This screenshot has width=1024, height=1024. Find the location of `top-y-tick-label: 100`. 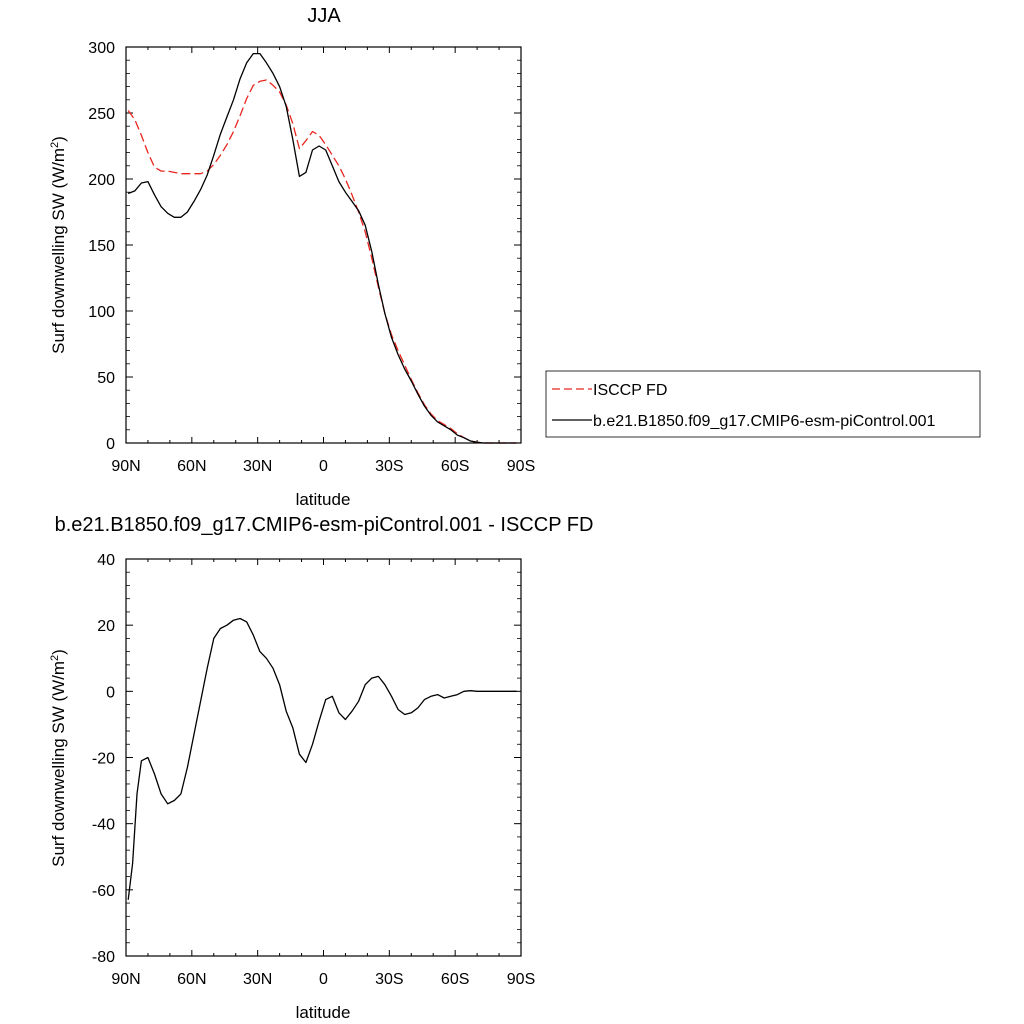

top-y-tick-label: 100 is located at coordinates (101, 312).